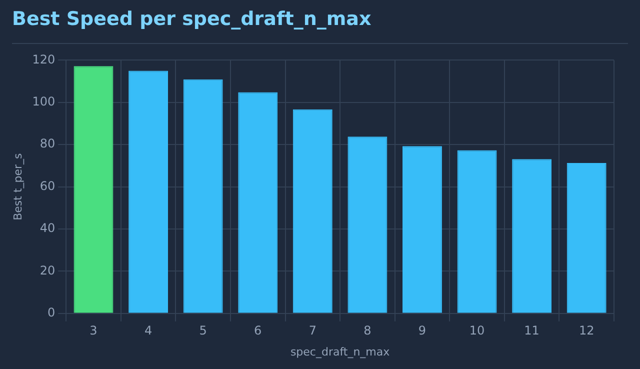 Image resolution: width=640 pixels, height=369 pixels. What do you see at coordinates (368, 331) in the screenshot?
I see `x-tick-label: 8` at bounding box center [368, 331].